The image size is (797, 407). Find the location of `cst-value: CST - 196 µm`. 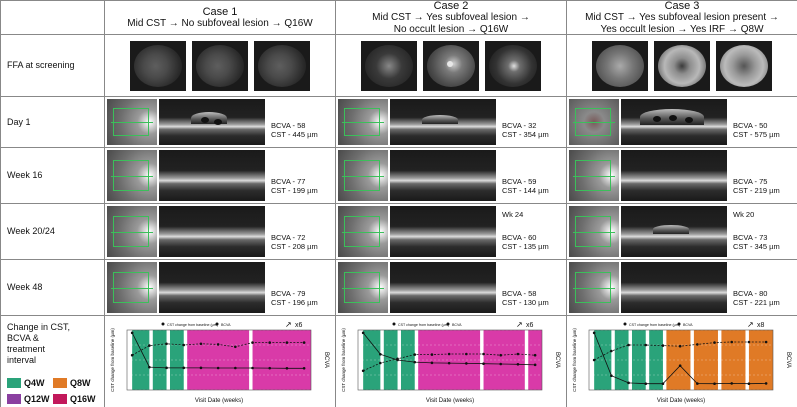

cst-value: CST - 196 µm is located at coordinates (294, 302).